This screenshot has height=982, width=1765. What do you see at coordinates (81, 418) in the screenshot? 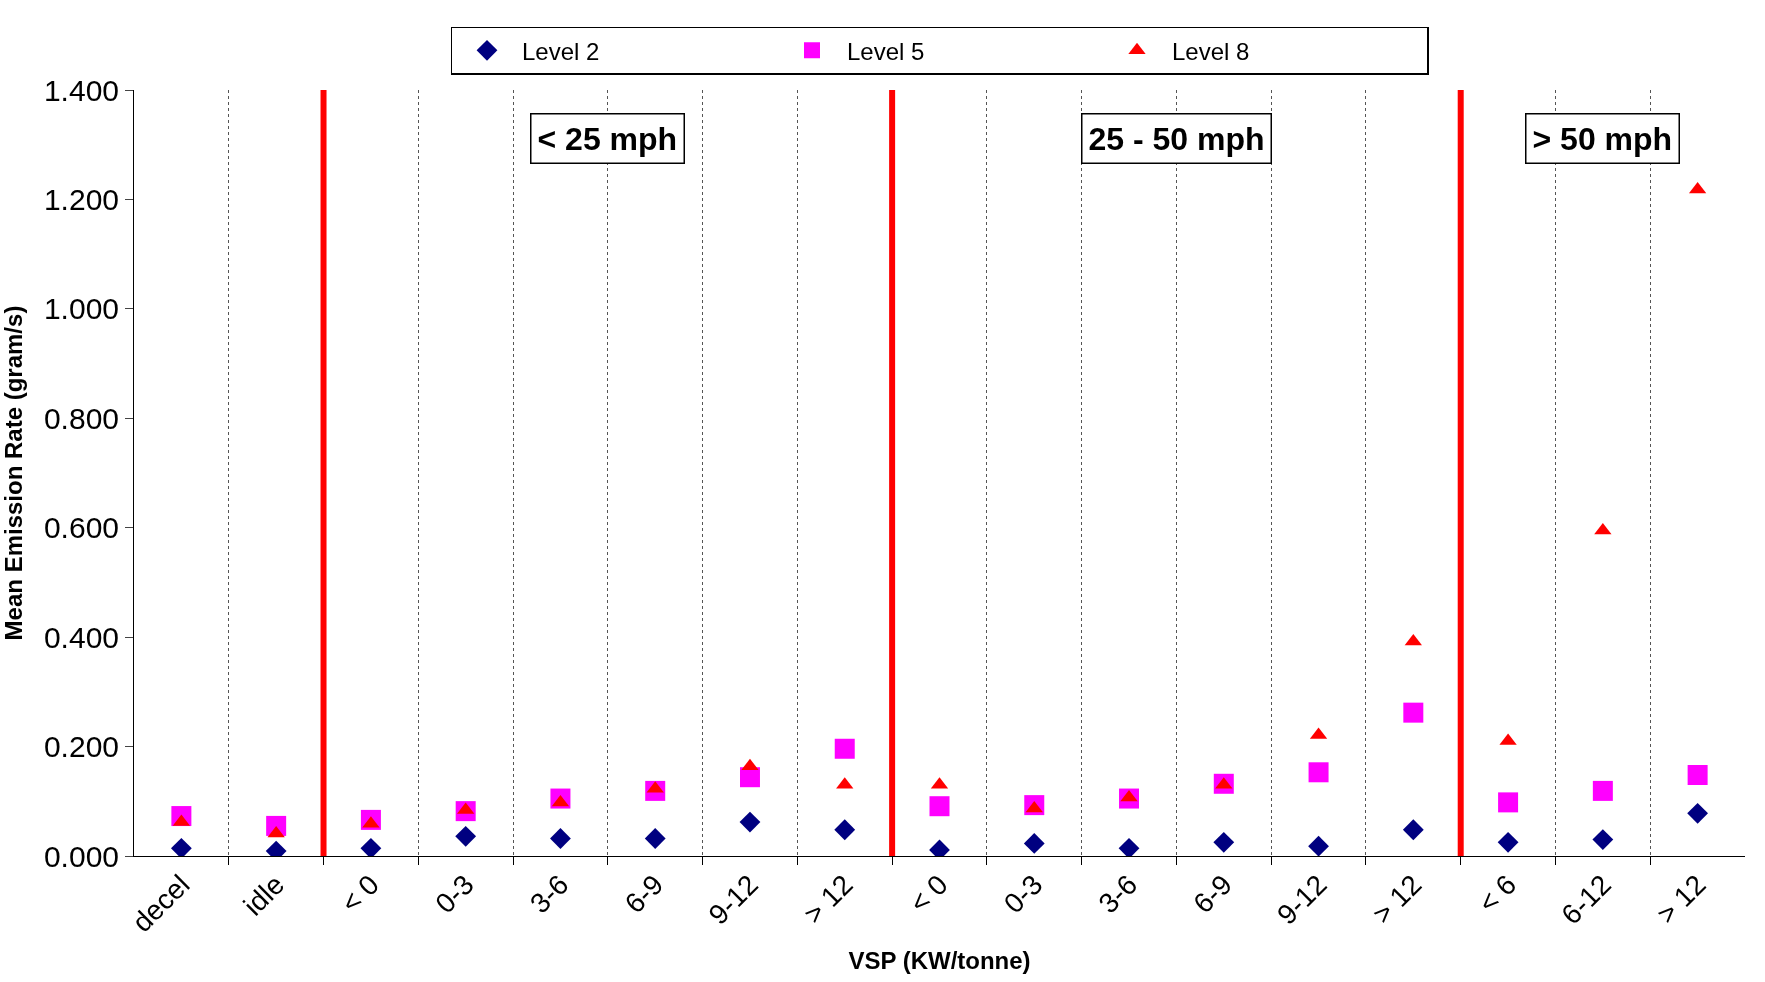
I see `y-tick-label: 0.800` at bounding box center [81, 418].